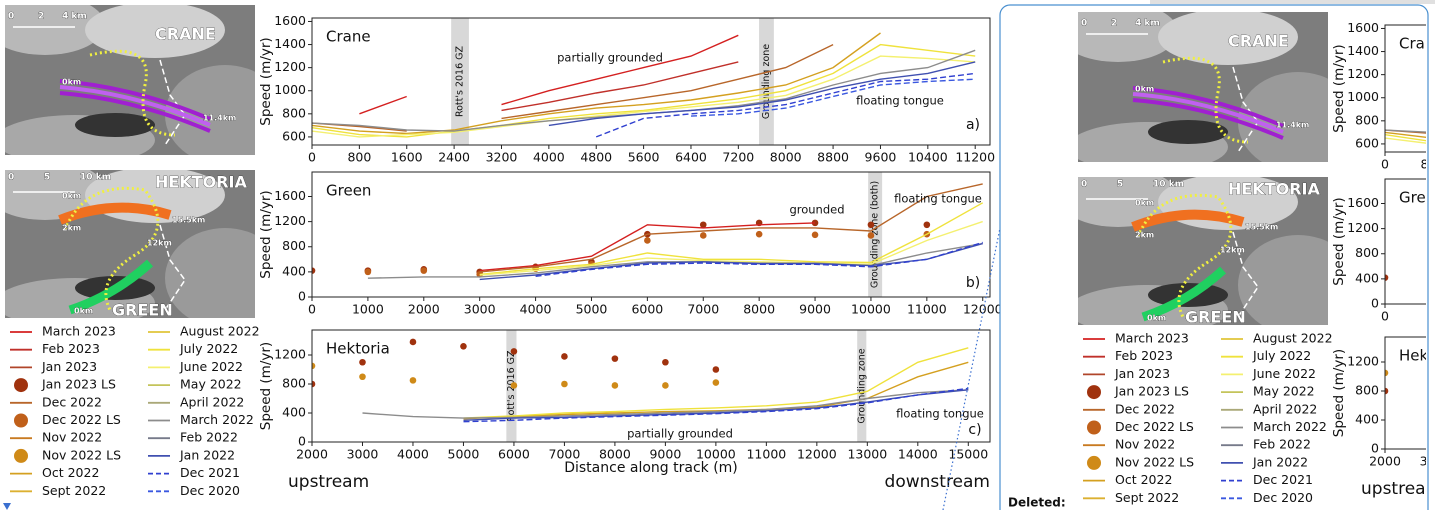 This screenshot has width=1435, height=510. Describe the element at coordinates (1144, 355) in the screenshot. I see `legend-label: Feb 2023` at that location.